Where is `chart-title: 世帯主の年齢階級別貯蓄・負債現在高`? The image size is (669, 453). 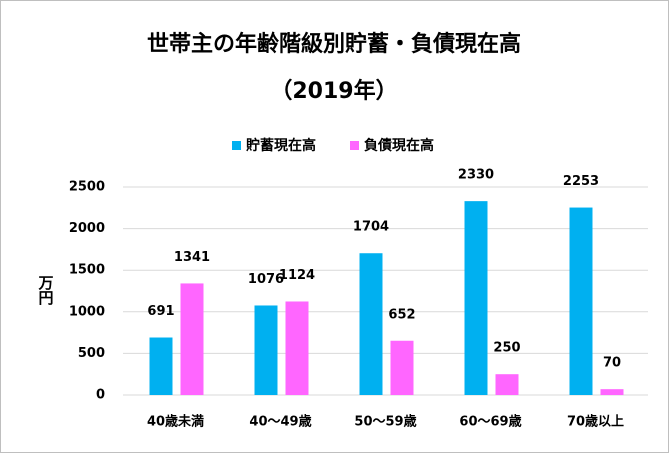 chart-title: 世帯主の年齢階級別貯蓄・負債現在高 is located at coordinates (334, 44).